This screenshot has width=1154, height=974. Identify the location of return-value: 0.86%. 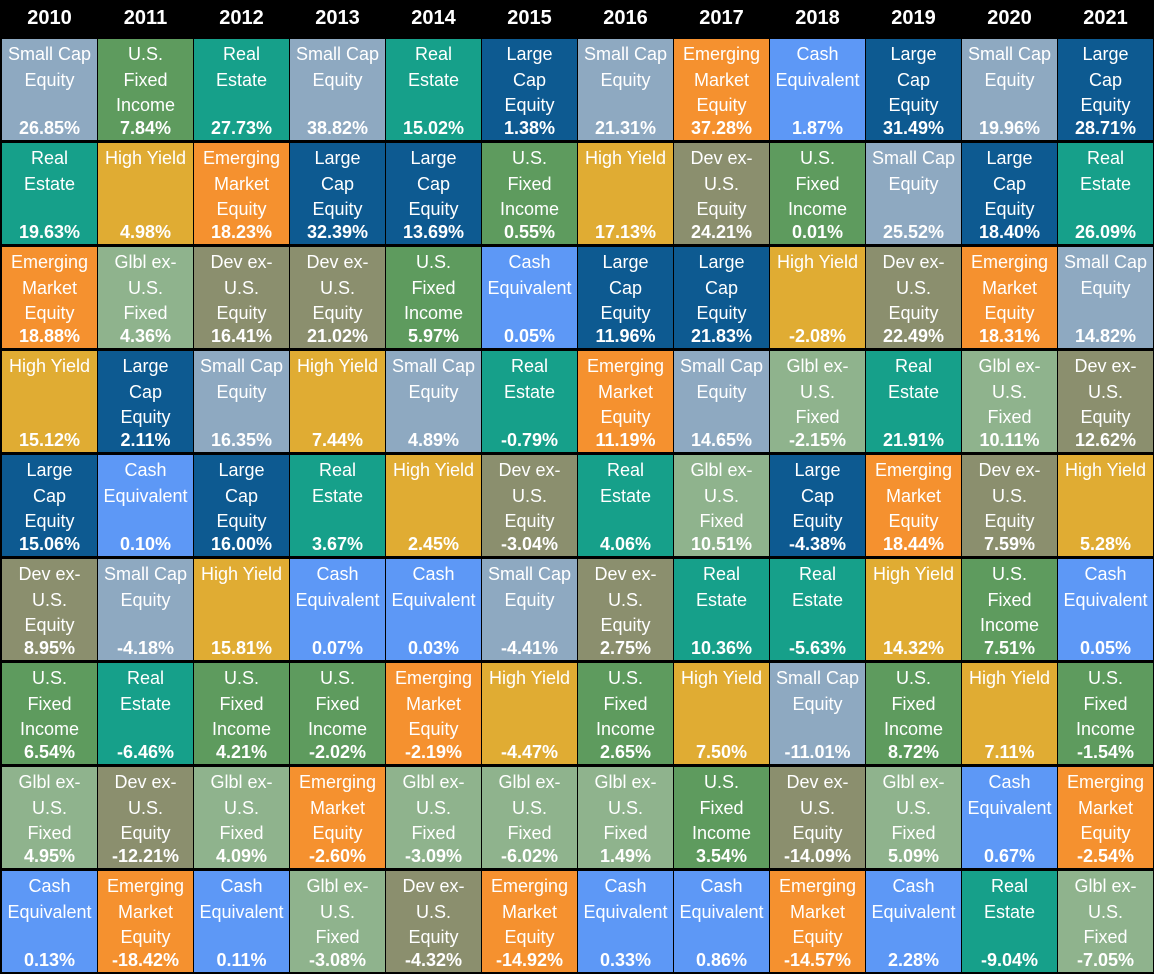
(721, 960).